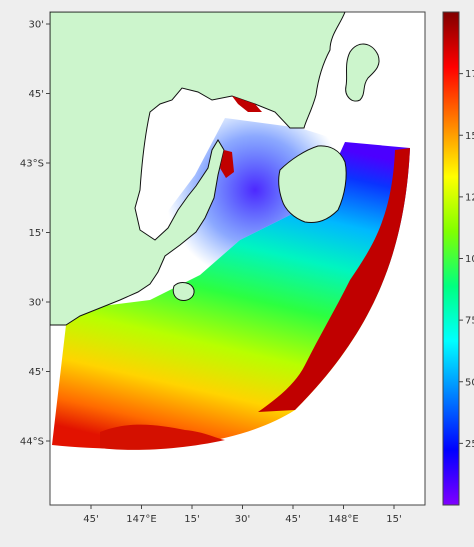  What do you see at coordinates (183, 291) in the screenshot?
I see `bruny-island-tip` at bounding box center [183, 291].